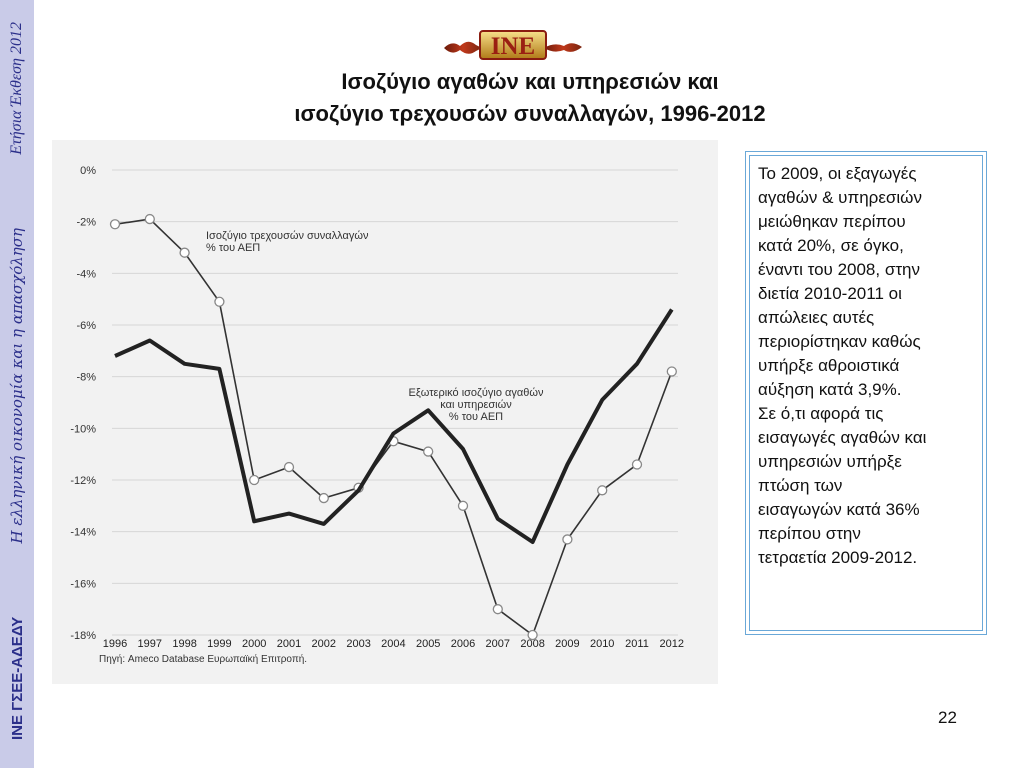 The width and height of the screenshot is (1024, 768). I want to click on commentary-line: απώλειες αυτές, so click(816, 317).